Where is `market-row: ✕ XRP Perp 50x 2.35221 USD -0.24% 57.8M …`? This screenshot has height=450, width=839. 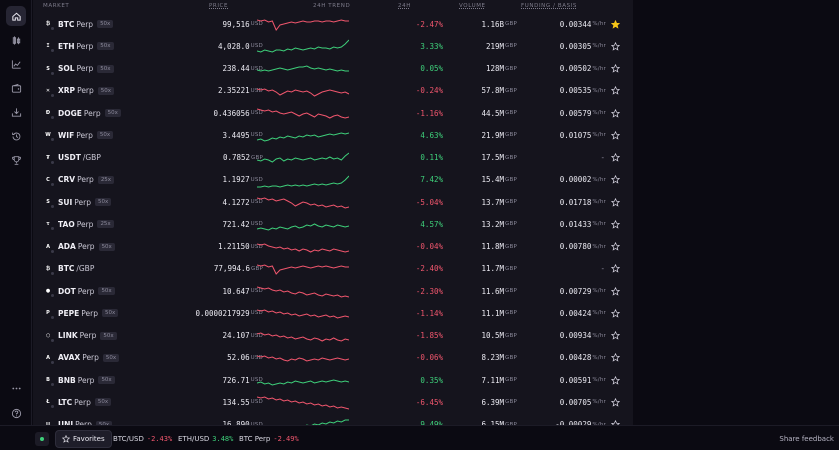
market-row: ✕ XRP Perp 50x 2.35221 USD -0.24% 57.8M … is located at coordinates (333, 91).